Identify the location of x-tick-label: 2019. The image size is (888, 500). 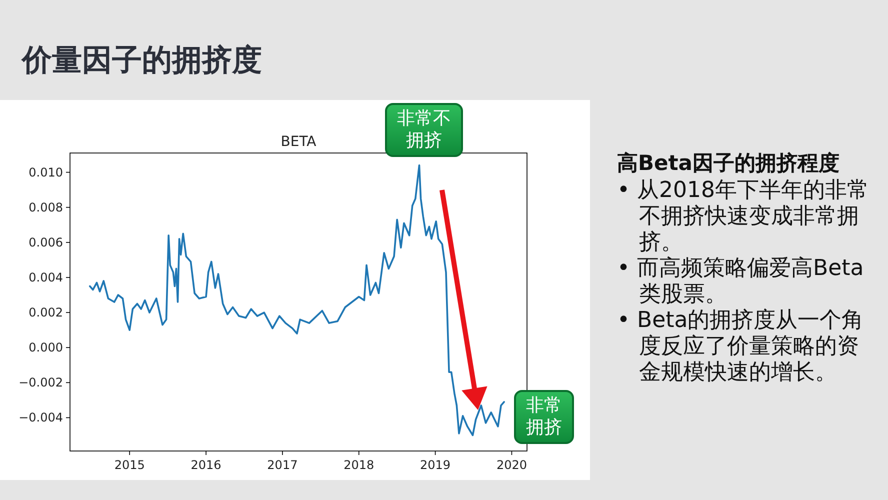
(435, 465).